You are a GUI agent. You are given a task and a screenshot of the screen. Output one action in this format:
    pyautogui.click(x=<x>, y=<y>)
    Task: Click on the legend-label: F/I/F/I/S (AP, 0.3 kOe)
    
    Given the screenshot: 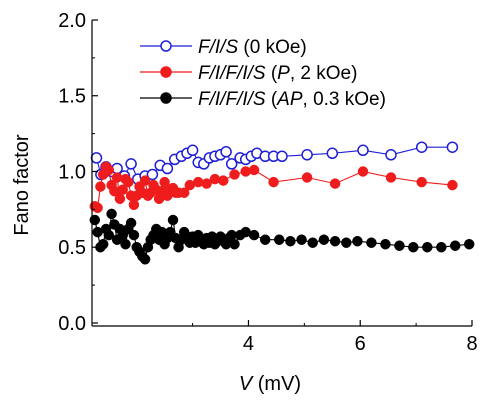 What is the action you would take?
    pyautogui.click(x=292, y=99)
    